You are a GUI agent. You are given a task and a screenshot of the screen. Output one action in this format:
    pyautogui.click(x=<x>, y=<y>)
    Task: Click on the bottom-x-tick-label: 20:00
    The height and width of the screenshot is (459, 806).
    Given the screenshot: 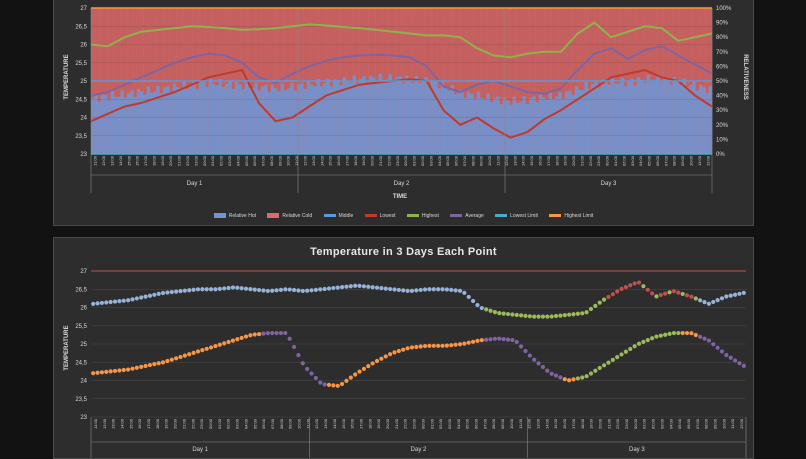 What is the action you would take?
    pyautogui.click(x=600, y=423)
    